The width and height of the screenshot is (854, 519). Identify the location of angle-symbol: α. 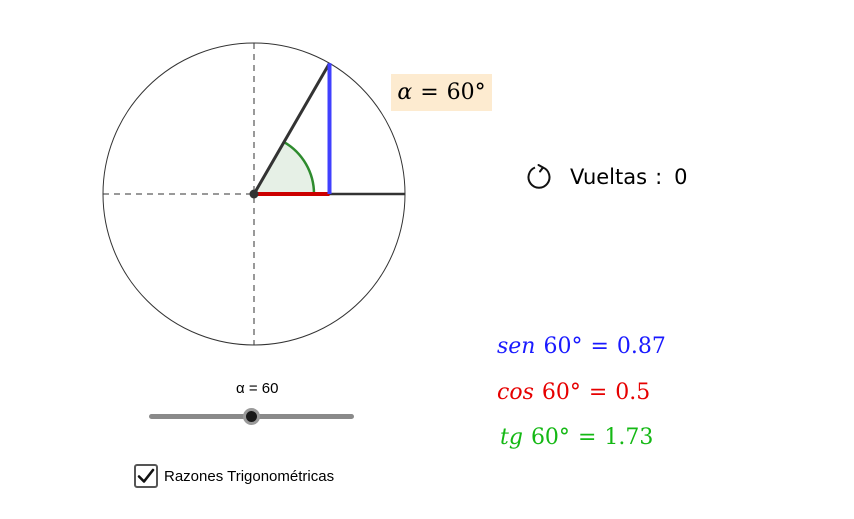
(405, 92).